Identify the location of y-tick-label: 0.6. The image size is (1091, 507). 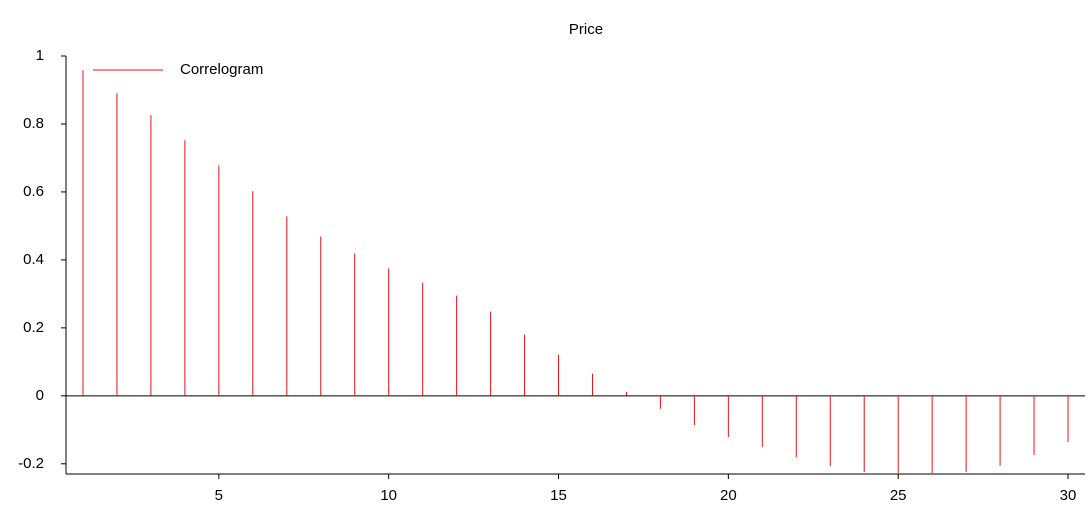
(33, 191).